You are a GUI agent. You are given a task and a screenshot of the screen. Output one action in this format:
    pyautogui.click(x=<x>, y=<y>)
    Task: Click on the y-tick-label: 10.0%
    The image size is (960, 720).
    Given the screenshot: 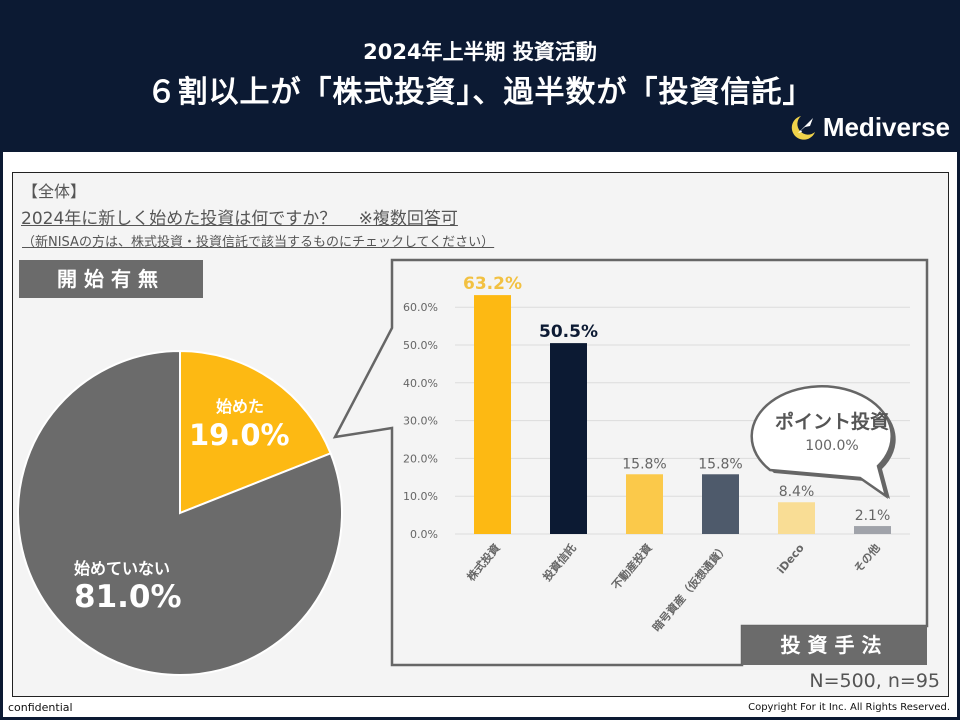 What is the action you would take?
    pyautogui.click(x=420, y=496)
    